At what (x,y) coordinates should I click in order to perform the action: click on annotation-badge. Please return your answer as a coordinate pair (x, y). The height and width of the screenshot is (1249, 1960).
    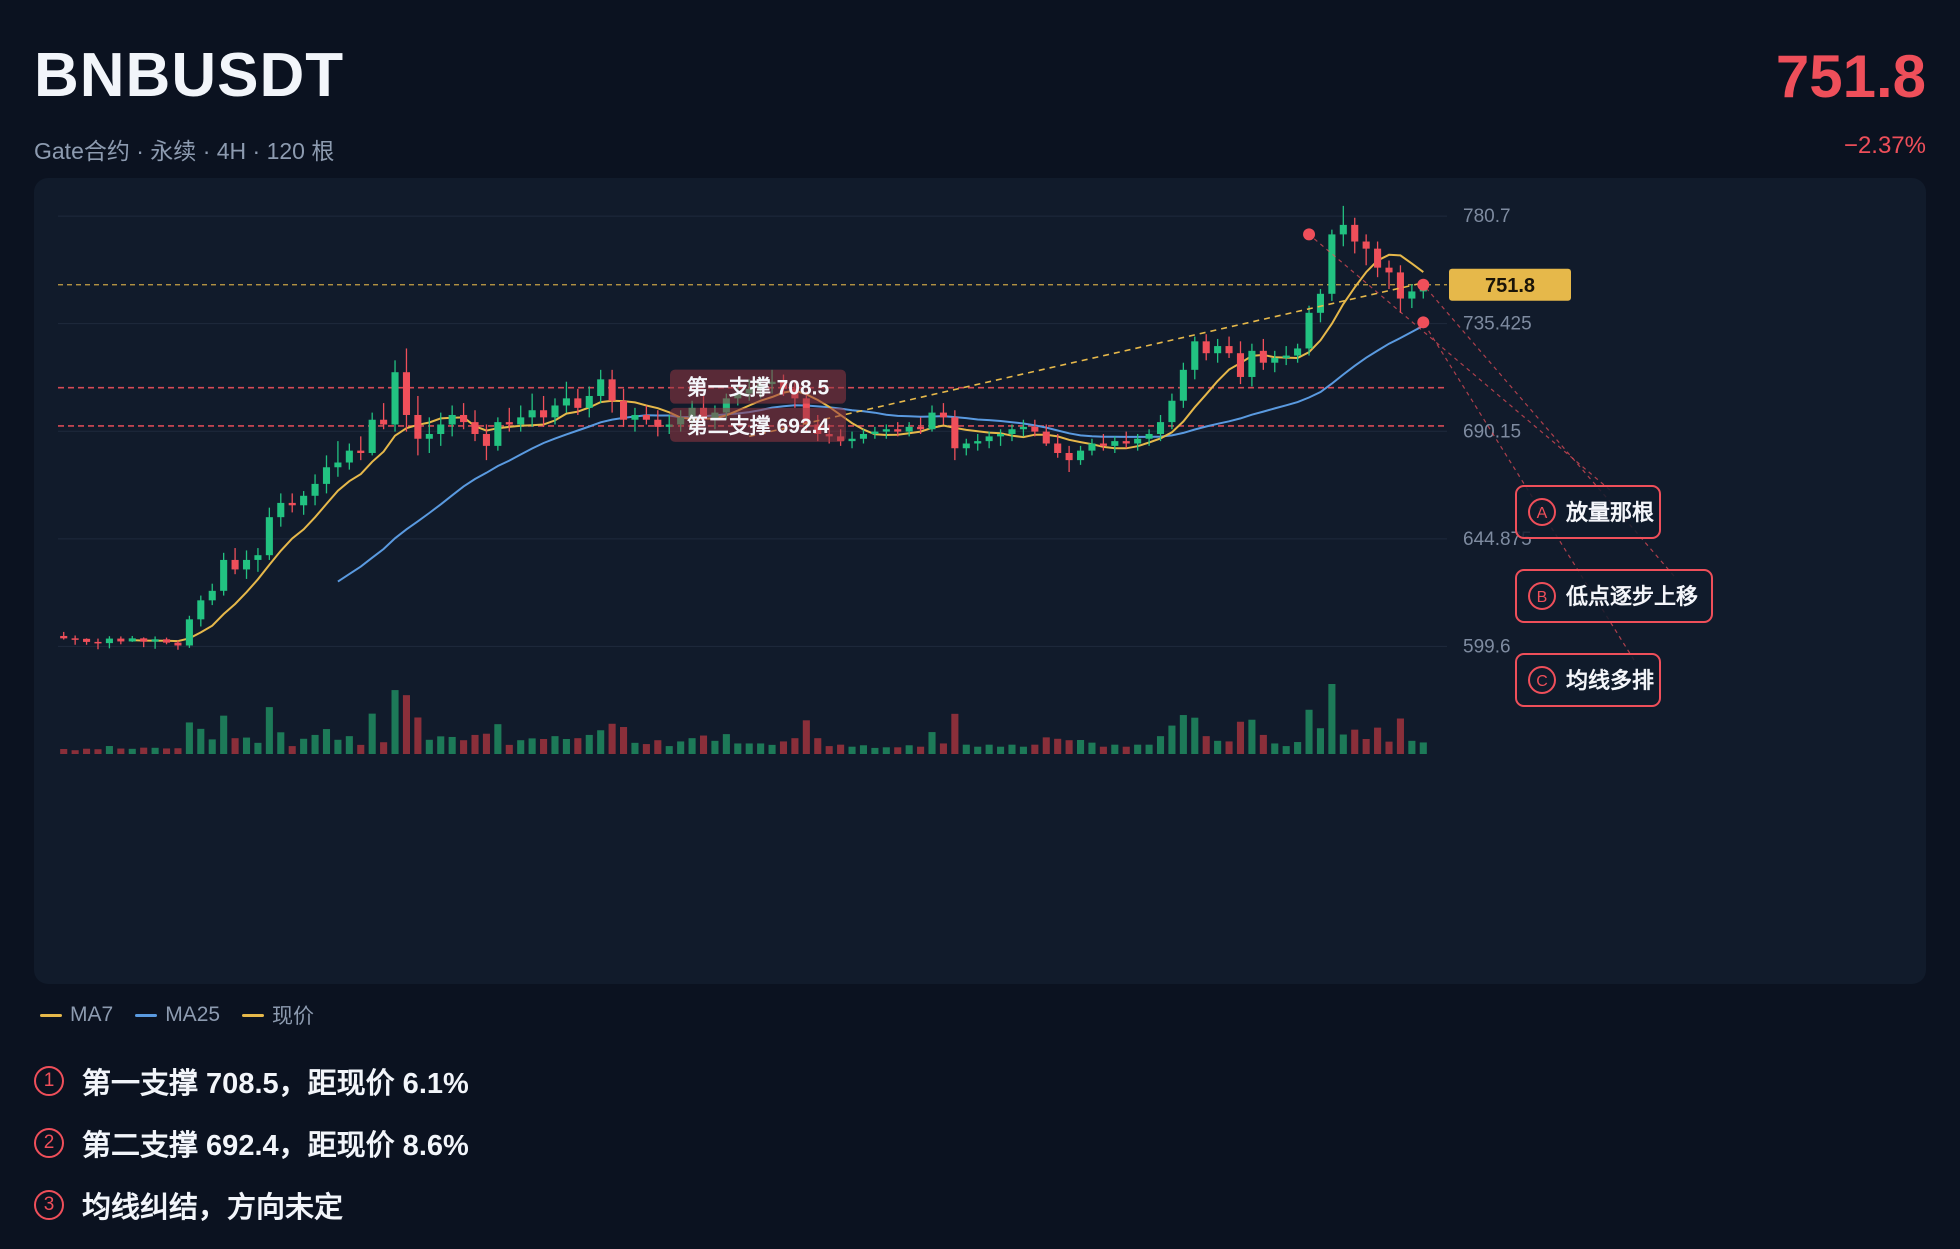
    Looking at the image, I should click on (1542, 680).